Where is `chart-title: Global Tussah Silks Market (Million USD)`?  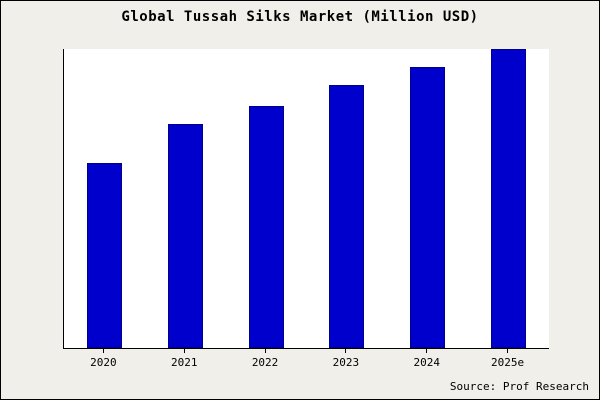
chart-title: Global Tussah Silks Market (Million USD) is located at coordinates (300, 17).